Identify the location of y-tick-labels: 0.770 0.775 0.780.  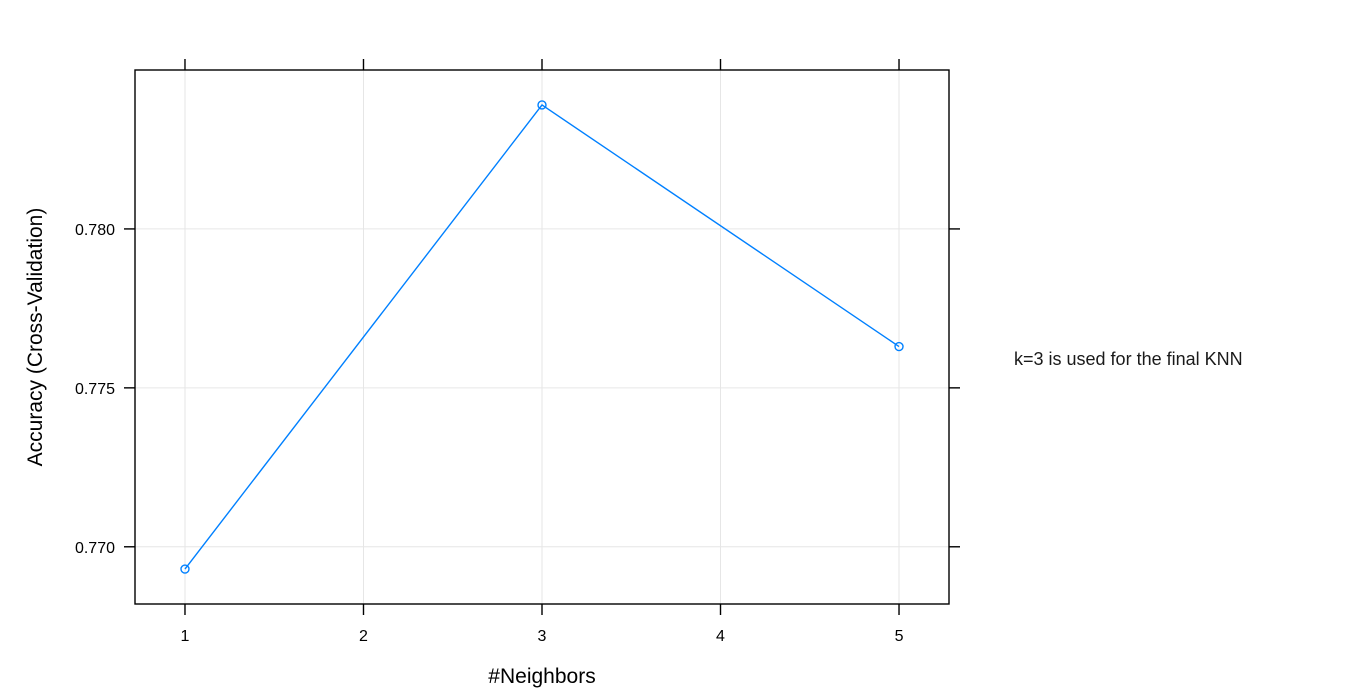
(95, 389).